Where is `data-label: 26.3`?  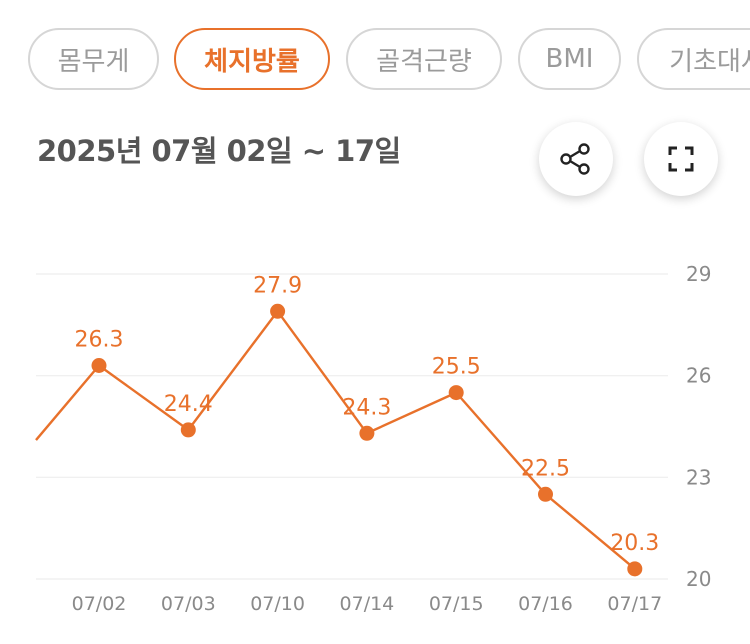
data-label: 26.3 is located at coordinates (99, 340).